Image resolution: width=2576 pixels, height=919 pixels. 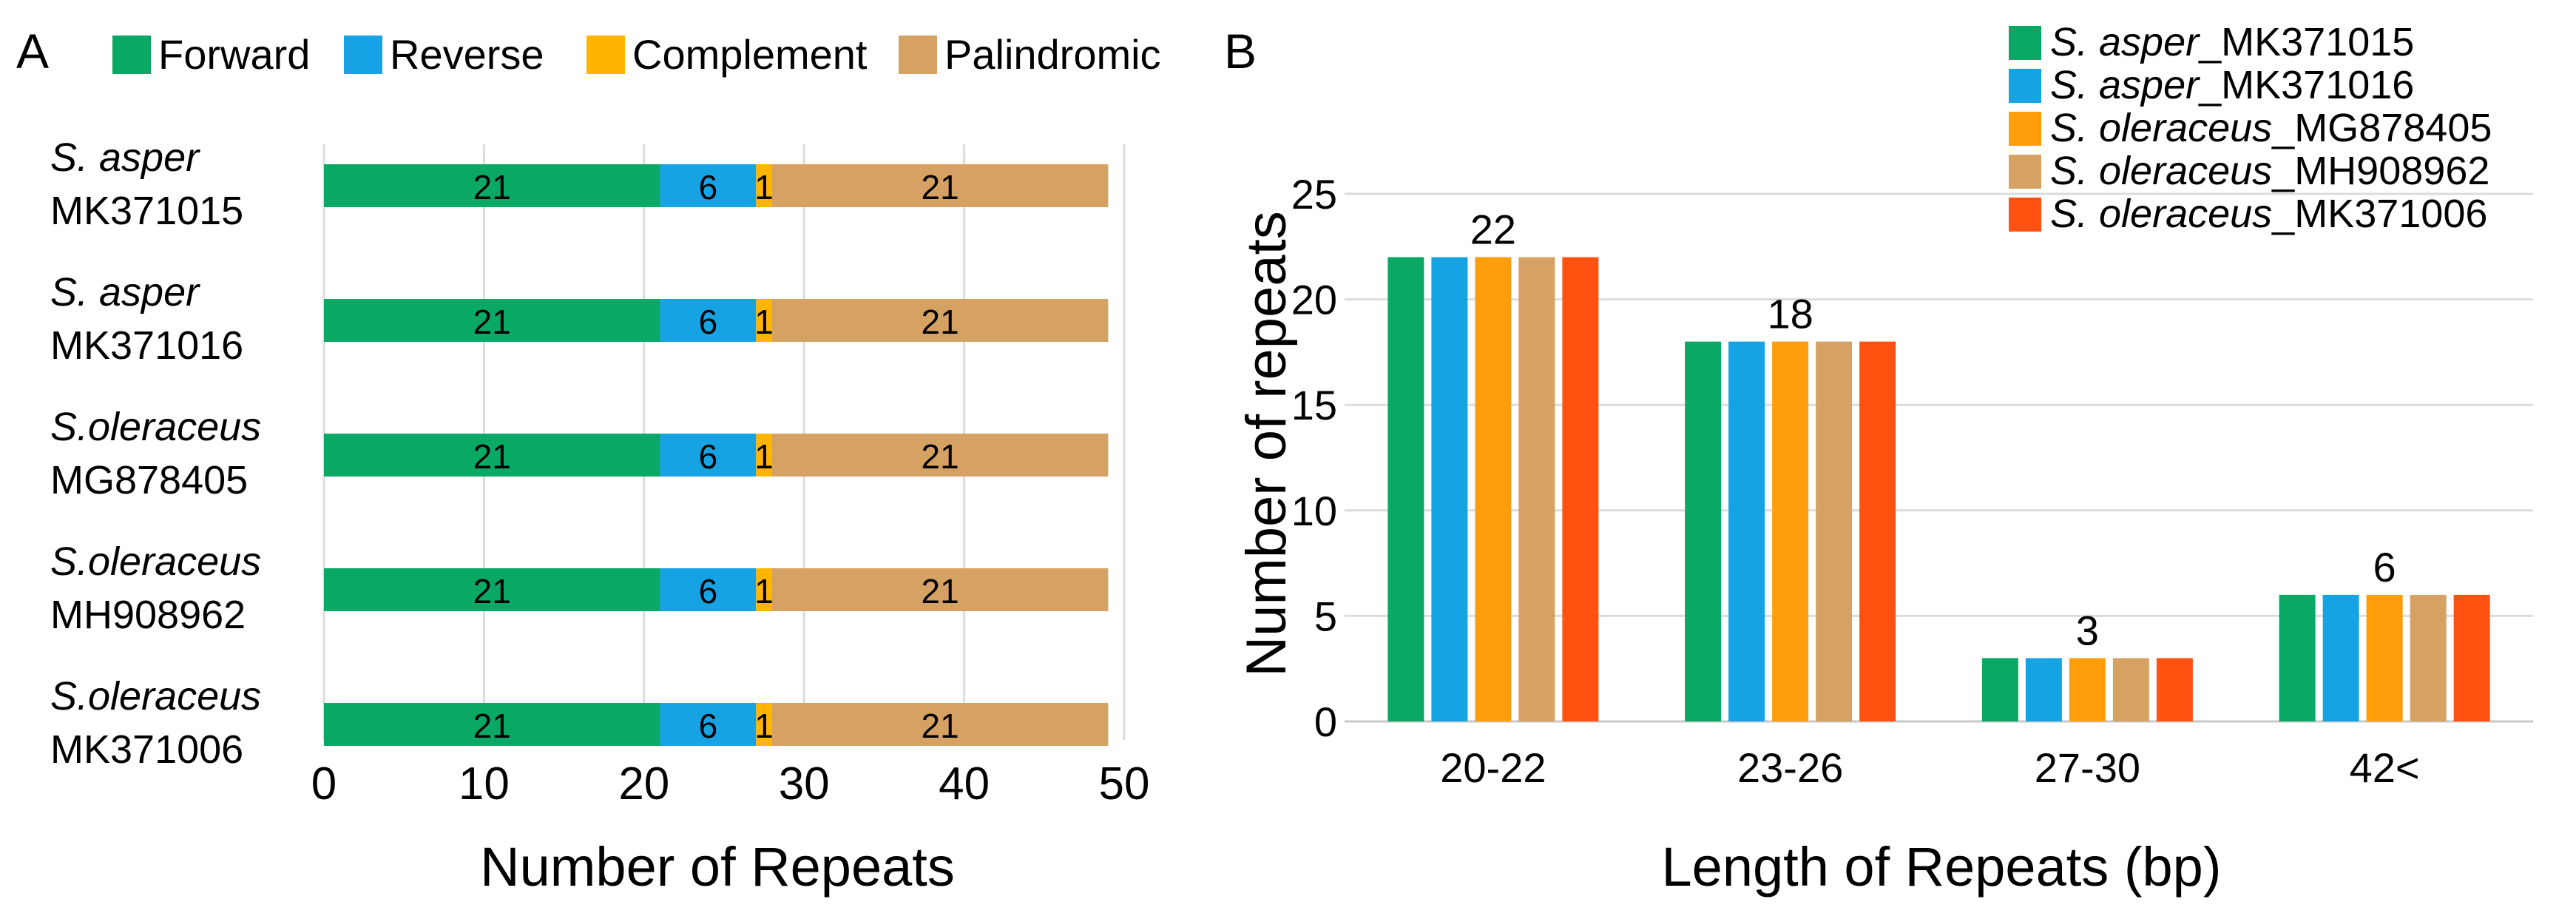 What do you see at coordinates (1124, 783) in the screenshot?
I see `panel-a-x-tick-label: 50` at bounding box center [1124, 783].